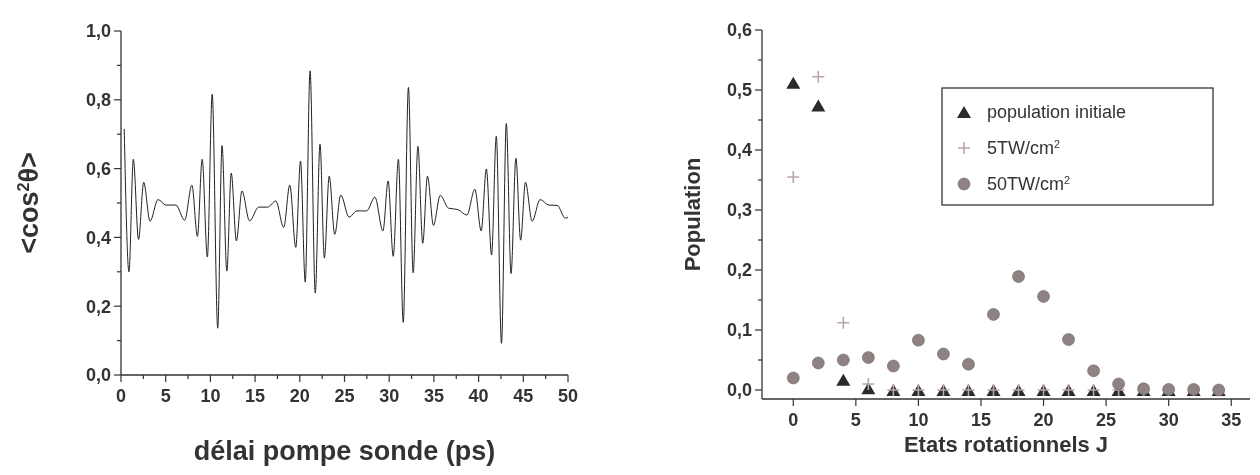  What do you see at coordinates (98, 31) in the screenshot?
I see `y-tick-label: 1,0` at bounding box center [98, 31].